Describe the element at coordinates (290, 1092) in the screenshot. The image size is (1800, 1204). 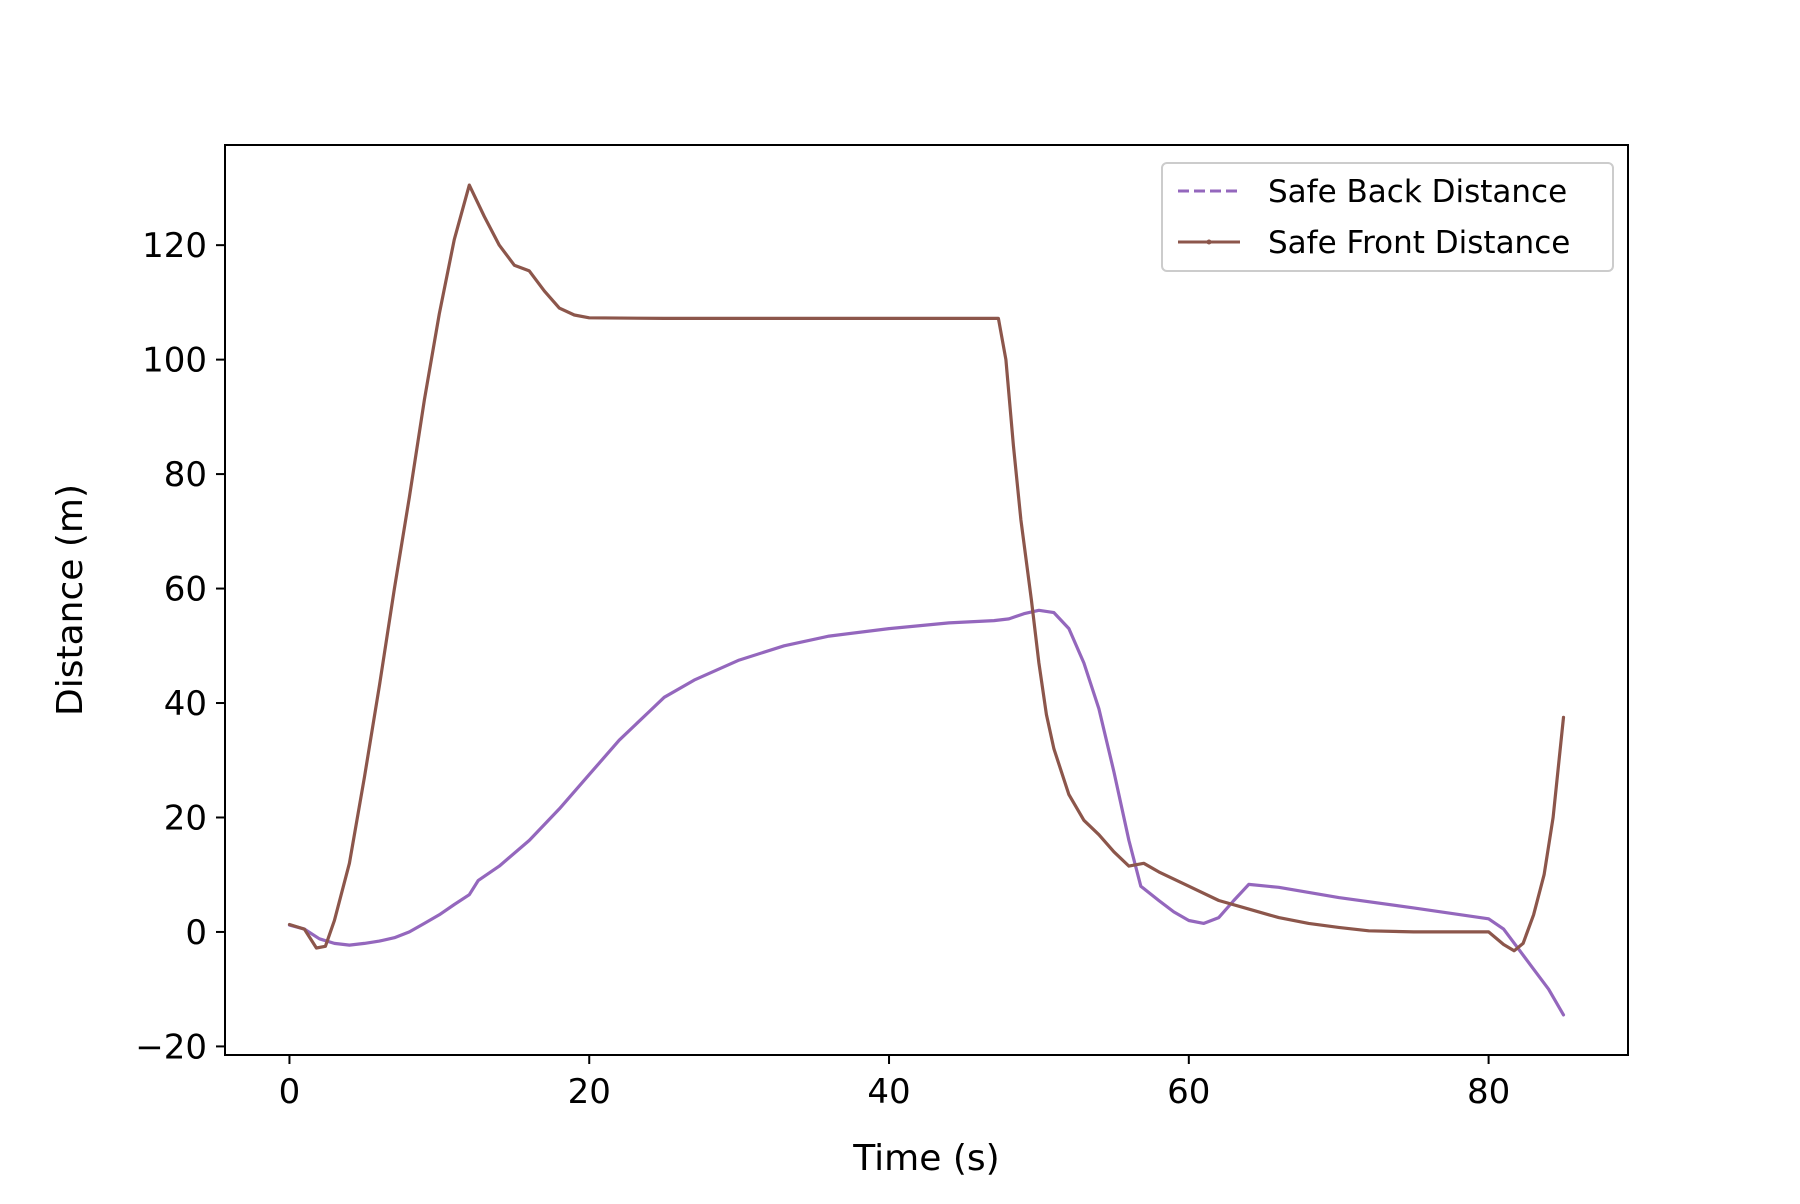
I see `x-tick-label: 0` at that location.